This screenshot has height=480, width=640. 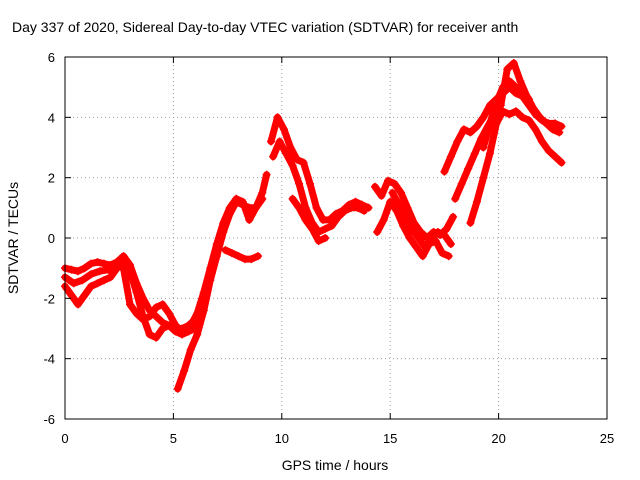 What do you see at coordinates (51, 117) in the screenshot?
I see `y-tick-label: 4` at bounding box center [51, 117].